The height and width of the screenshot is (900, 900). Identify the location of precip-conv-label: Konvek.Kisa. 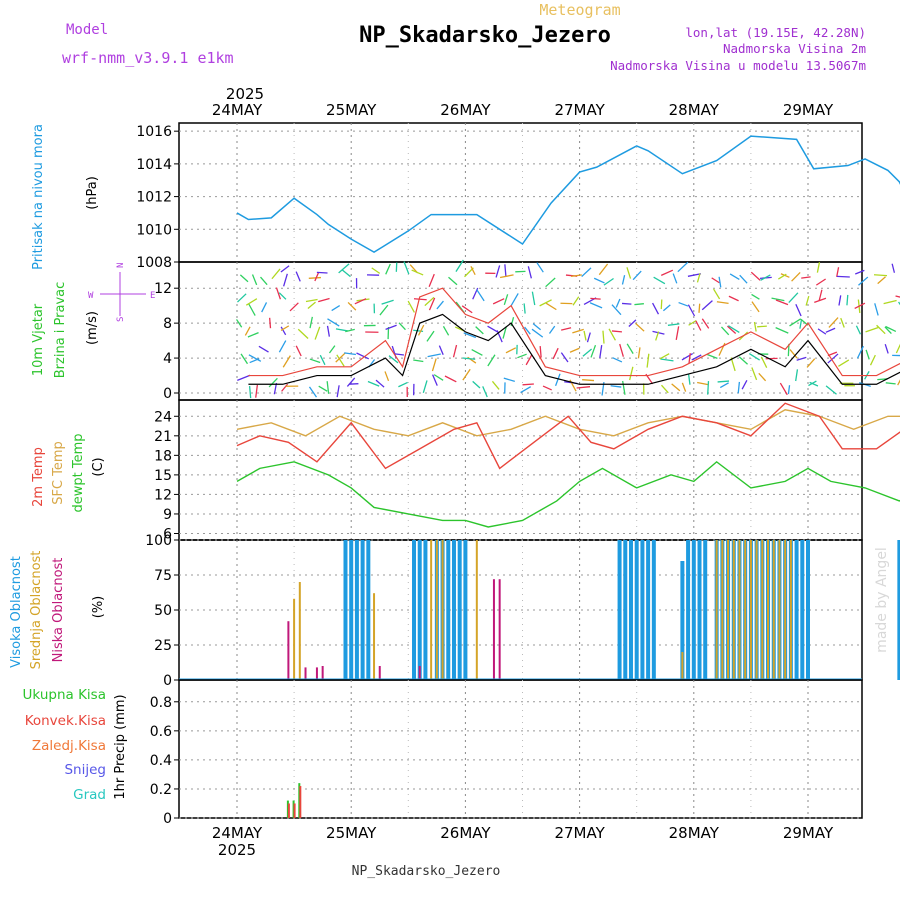
(65, 721).